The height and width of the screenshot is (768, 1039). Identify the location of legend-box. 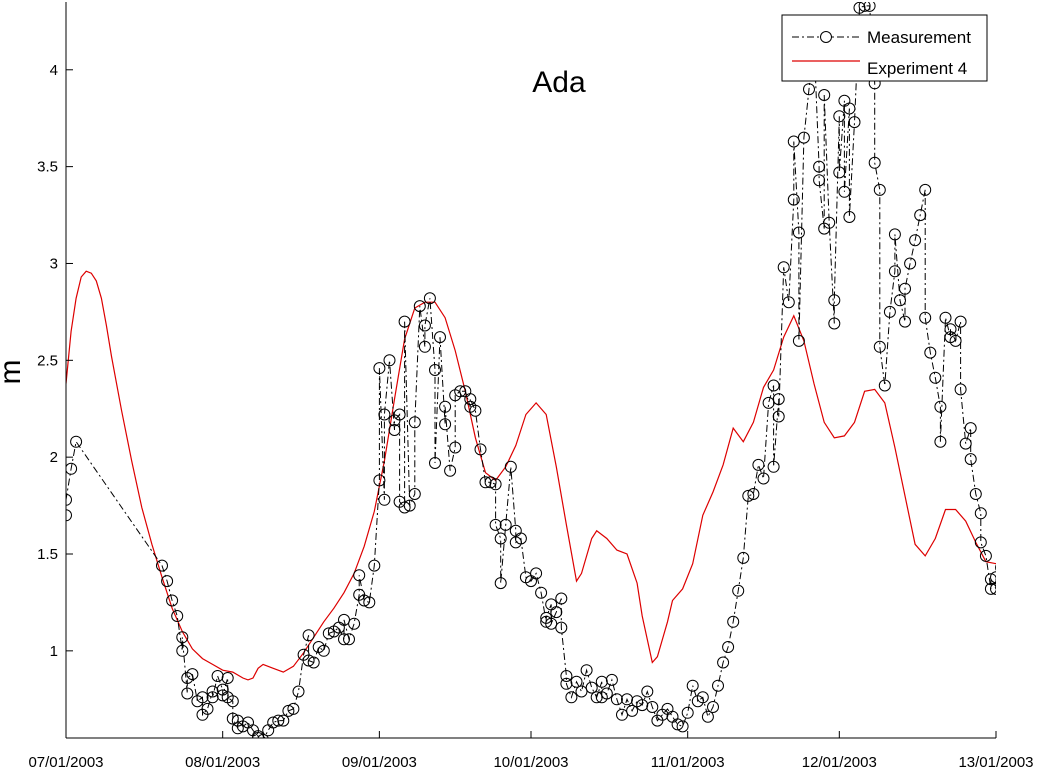
(884, 48).